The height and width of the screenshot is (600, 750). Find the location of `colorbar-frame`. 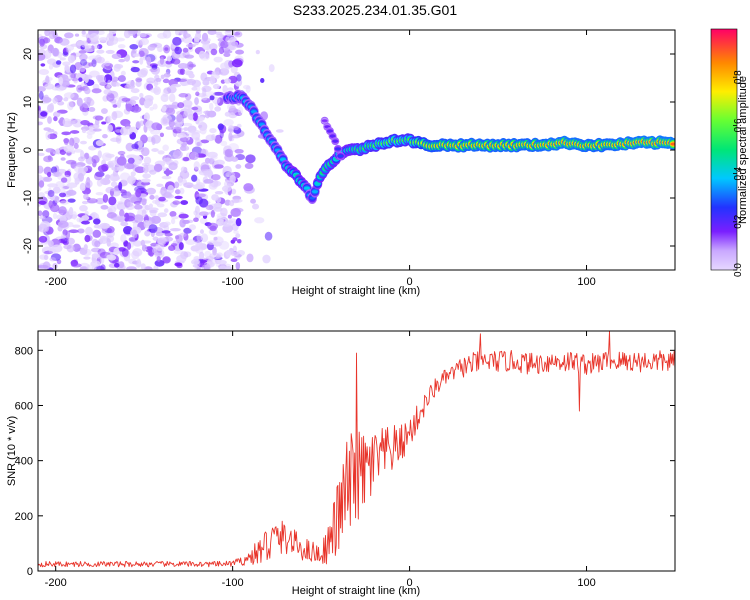

colorbar-frame is located at coordinates (724, 149).